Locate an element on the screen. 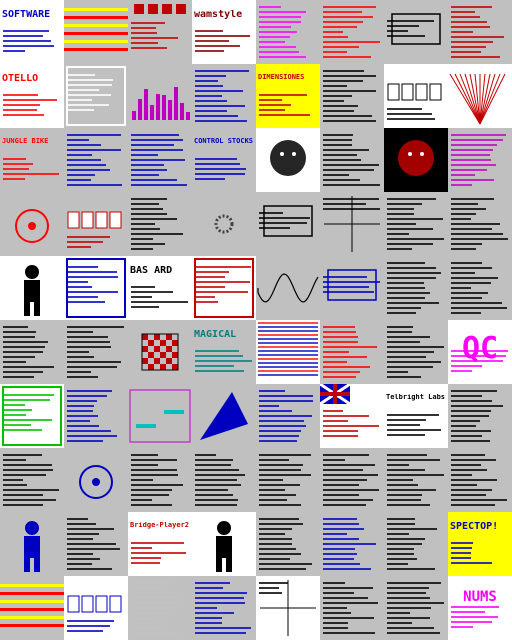 The image size is (512, 640). screenshot-tile: QC is located at coordinates (480, 352).